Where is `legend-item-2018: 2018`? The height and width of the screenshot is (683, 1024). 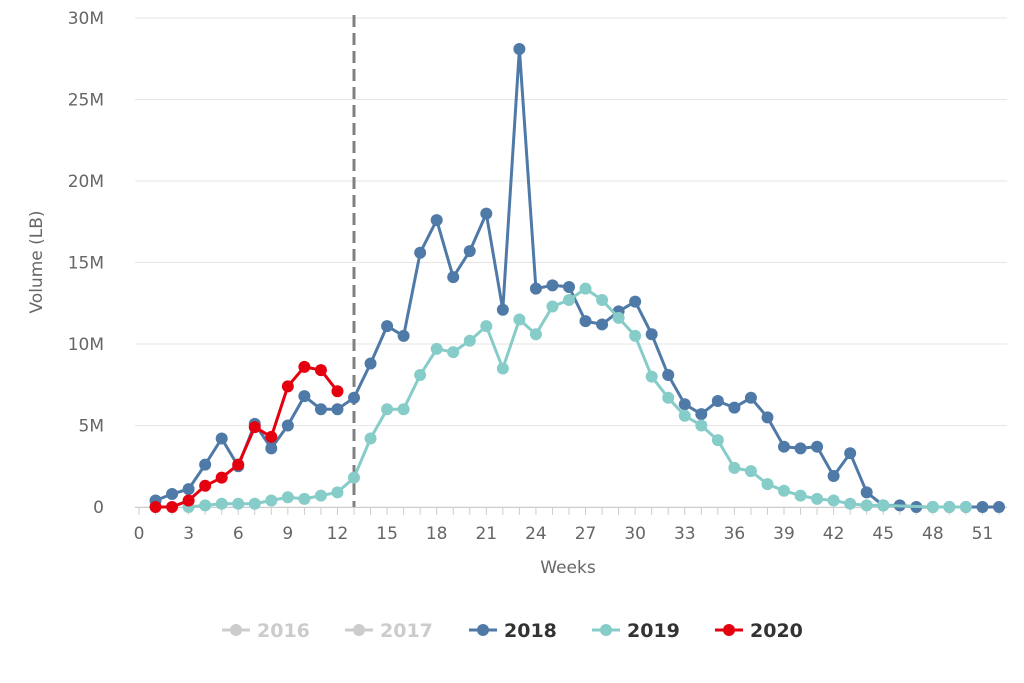 legend-item-2018: 2018 is located at coordinates (513, 631).